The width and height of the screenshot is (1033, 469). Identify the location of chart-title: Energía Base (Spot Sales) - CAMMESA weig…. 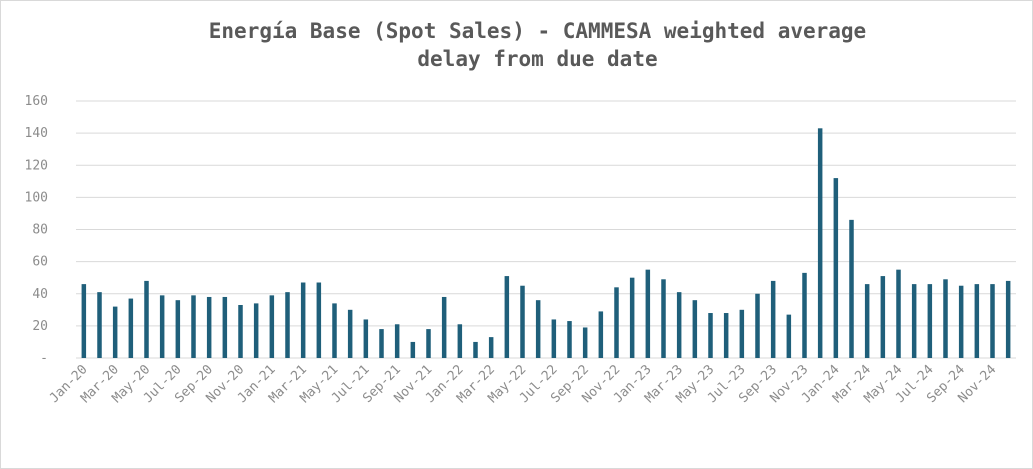
(517, 45).